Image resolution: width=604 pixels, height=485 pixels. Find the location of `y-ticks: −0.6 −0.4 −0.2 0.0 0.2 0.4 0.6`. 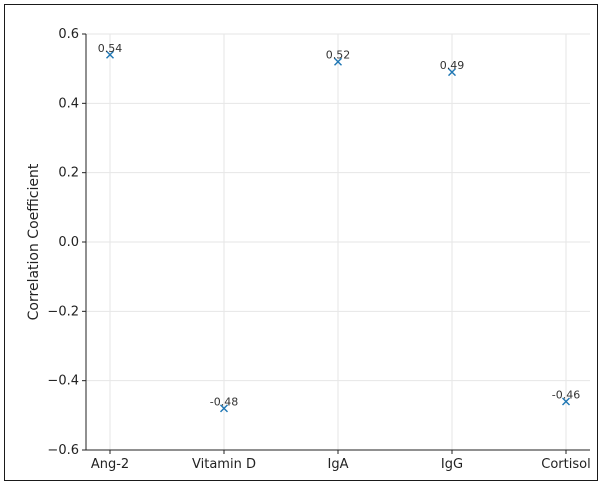

y-ticks: −0.6 −0.4 −0.2 0.0 0.2 0.4 0.6 is located at coordinates (66, 242).